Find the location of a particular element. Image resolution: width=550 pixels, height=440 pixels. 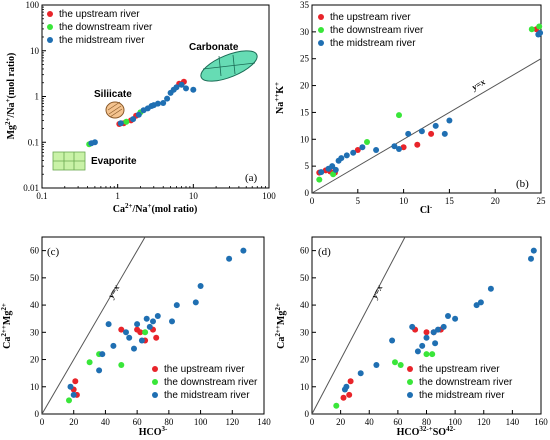

silicate-label: Siliicate is located at coordinates (113, 94).